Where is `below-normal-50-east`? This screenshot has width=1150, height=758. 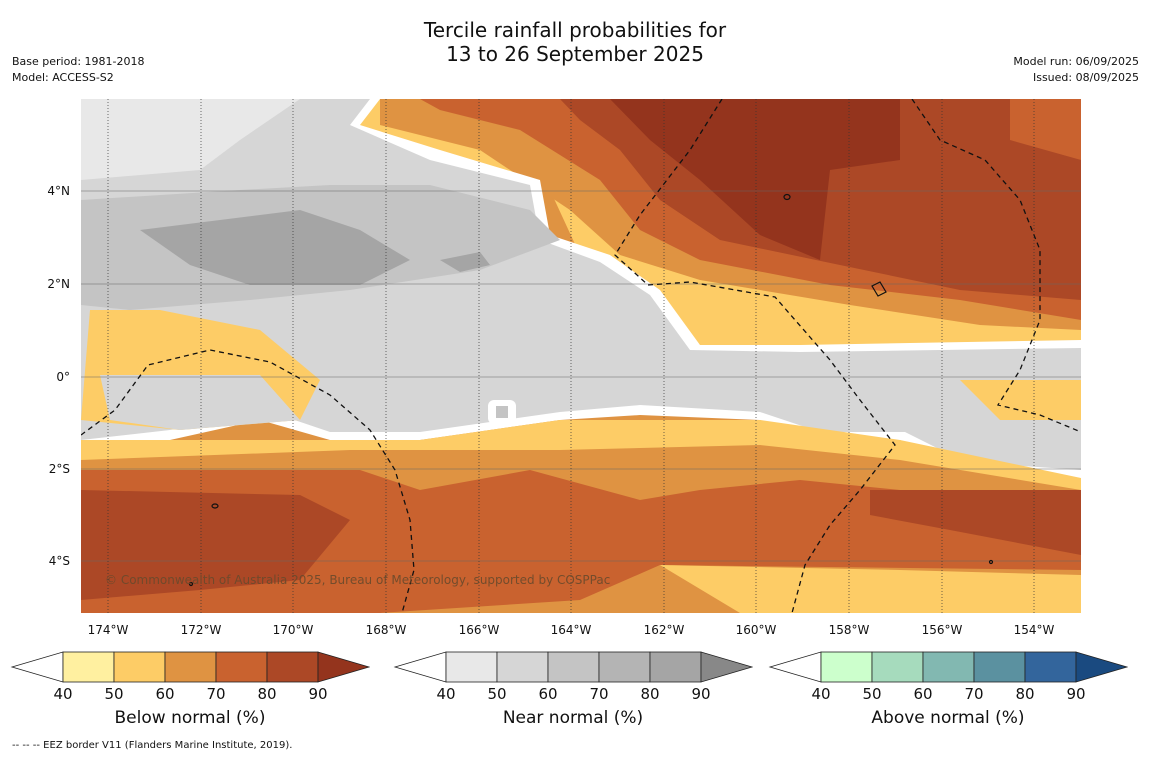 below-normal-50-east is located at coordinates (1020, 400).